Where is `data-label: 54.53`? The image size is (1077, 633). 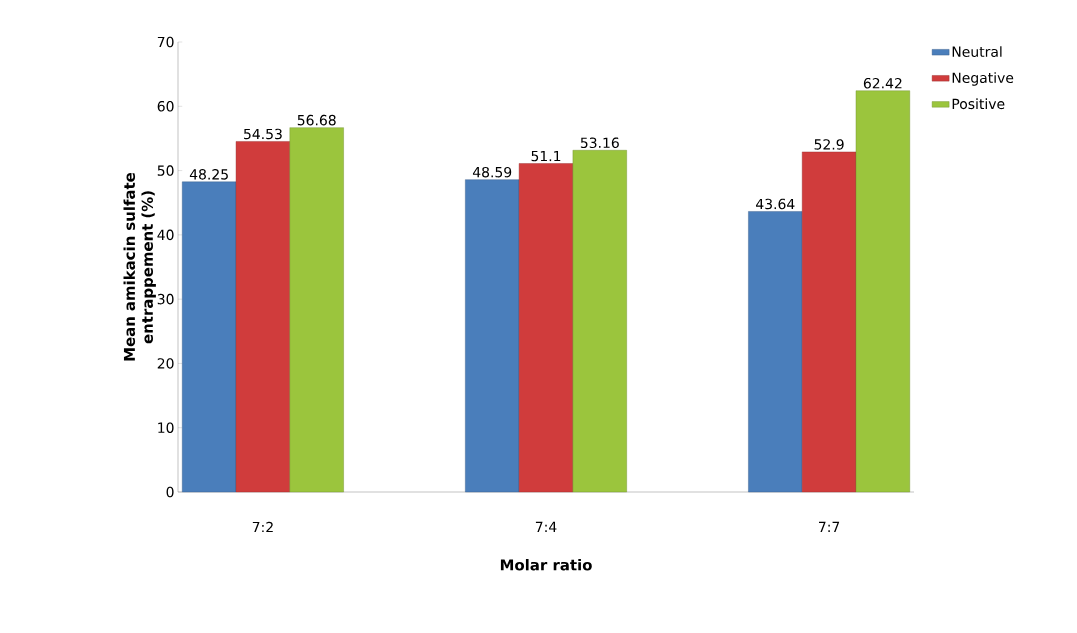
data-label: 54.53 is located at coordinates (263, 134).